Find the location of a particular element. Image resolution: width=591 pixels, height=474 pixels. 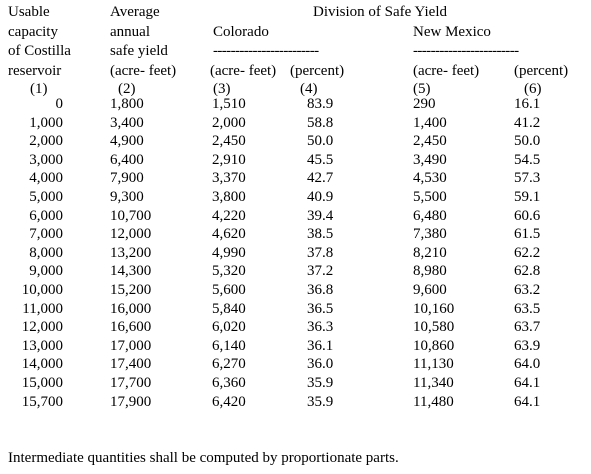

table-cell: 62.8 is located at coordinates (527, 271).